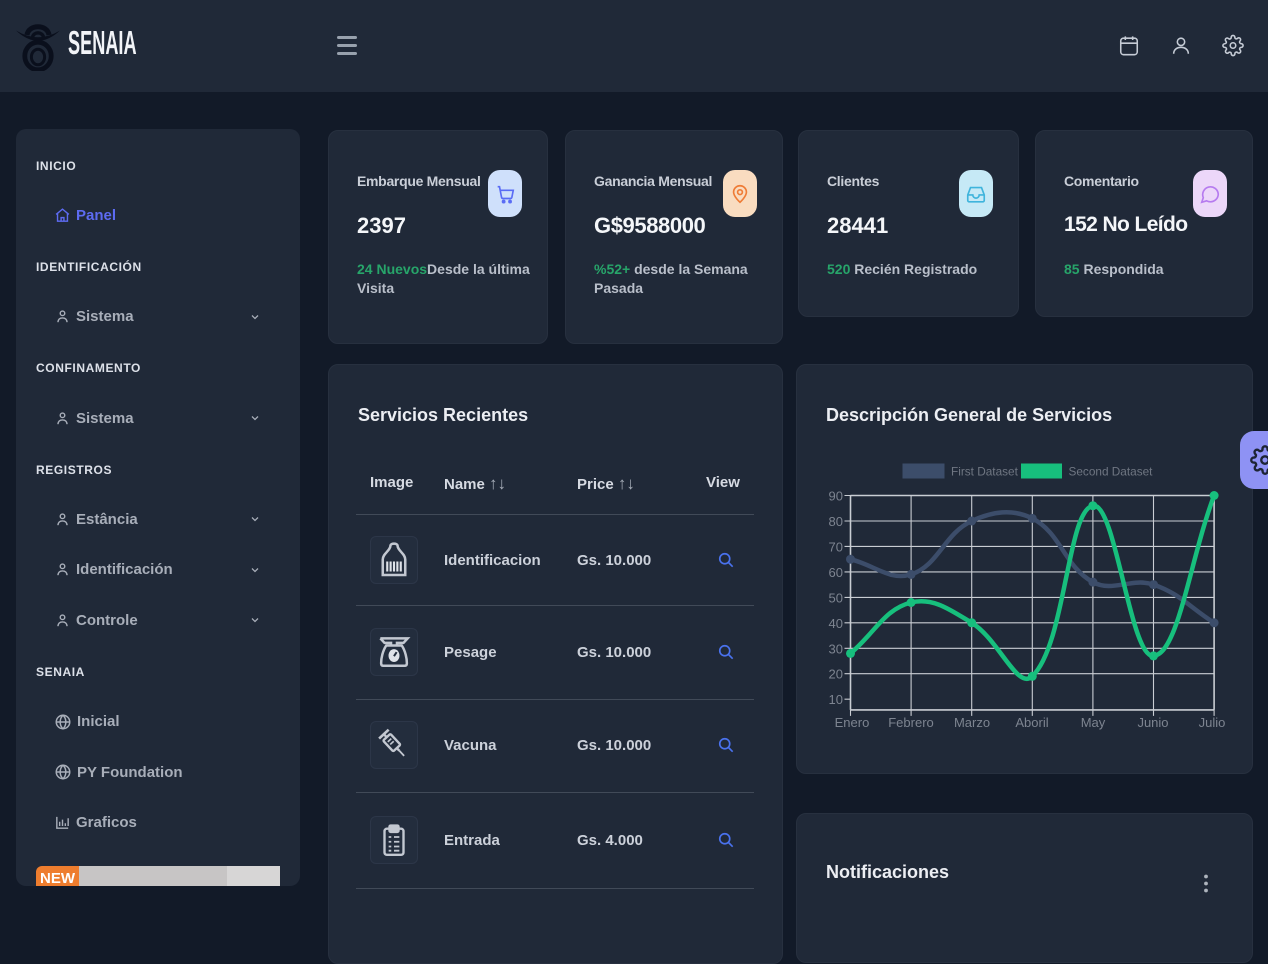 This screenshot has height=964, width=1268. Describe the element at coordinates (836, 546) in the screenshot. I see `svg-text: 70` at that location.